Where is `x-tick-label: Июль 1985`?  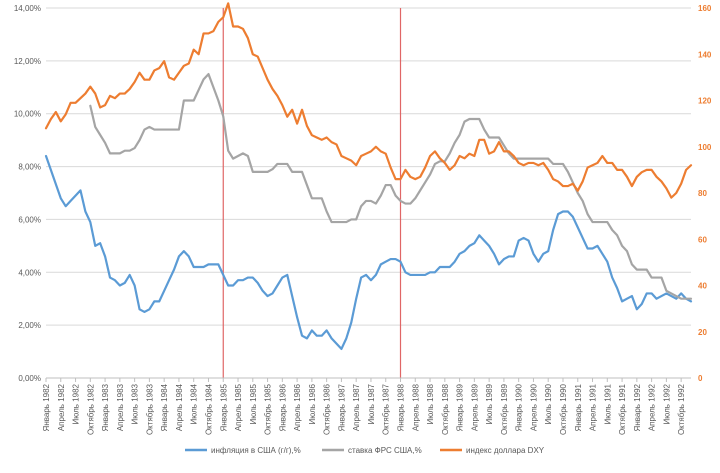
x-tick-label: Июль 1985 is located at coordinates (253, 403).